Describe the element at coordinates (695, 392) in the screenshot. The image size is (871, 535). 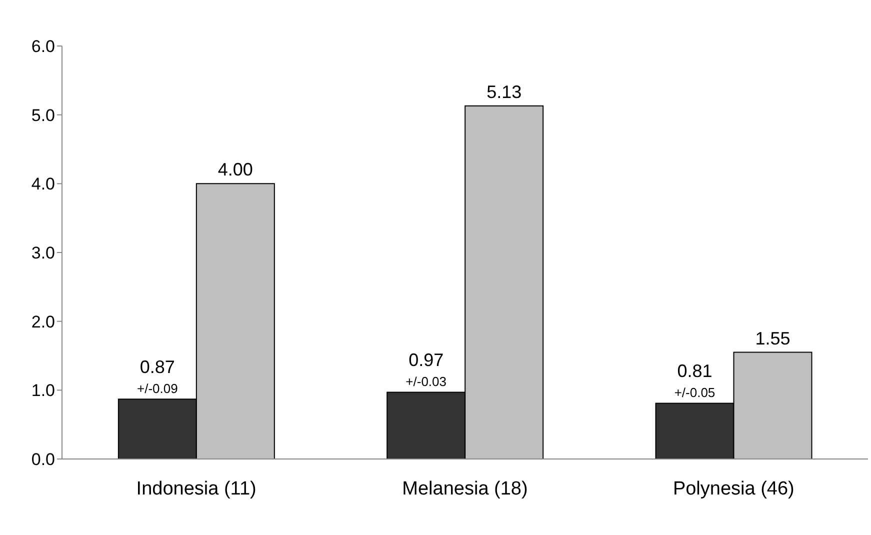
I see `annotation: +/-0.05` at that location.